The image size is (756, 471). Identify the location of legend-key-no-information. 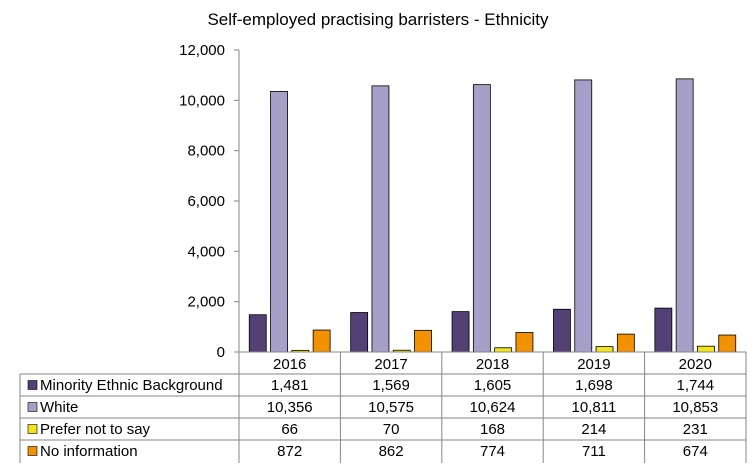
(32, 451).